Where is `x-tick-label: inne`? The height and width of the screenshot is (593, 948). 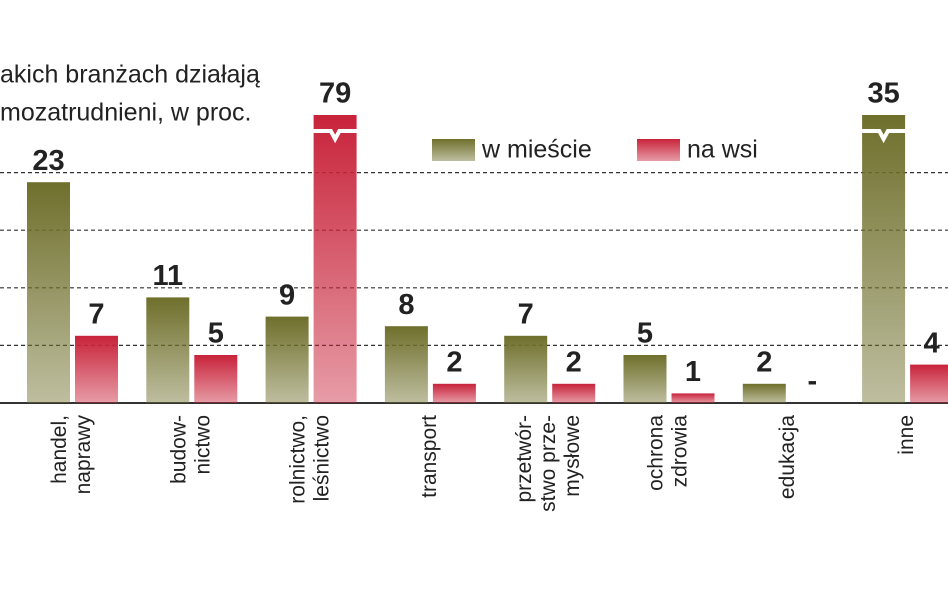
x-tick-label: inne is located at coordinates (906, 435).